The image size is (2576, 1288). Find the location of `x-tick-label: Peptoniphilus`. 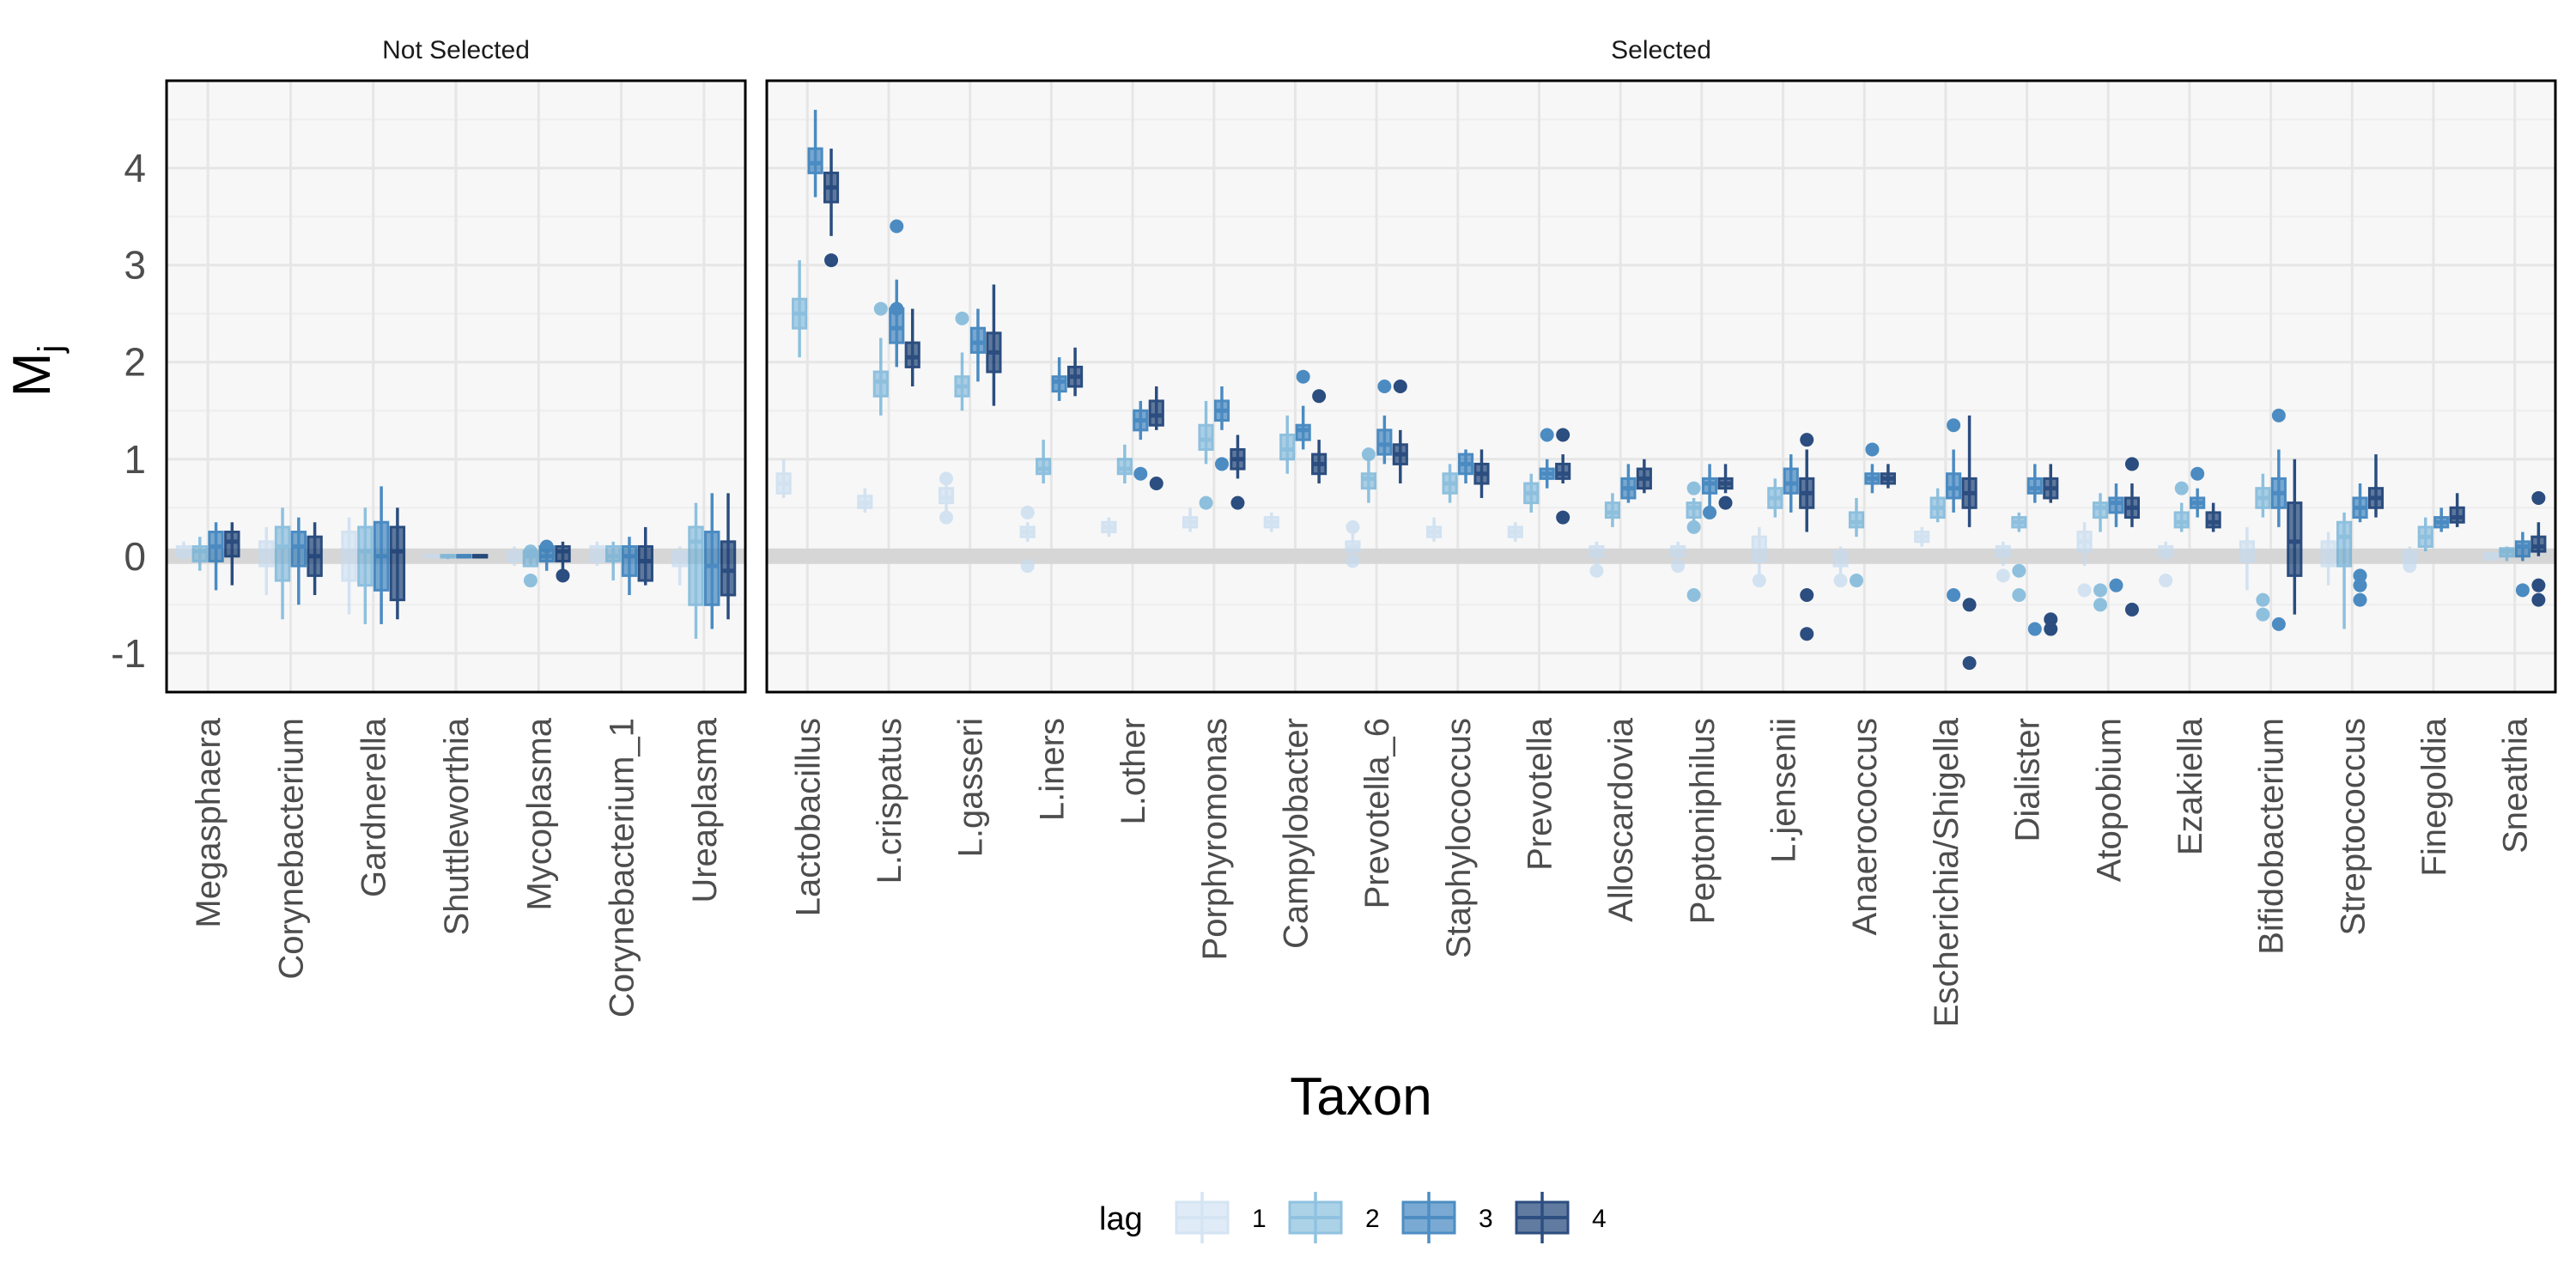

x-tick-label: Peptoniphilus is located at coordinates (1703, 821).